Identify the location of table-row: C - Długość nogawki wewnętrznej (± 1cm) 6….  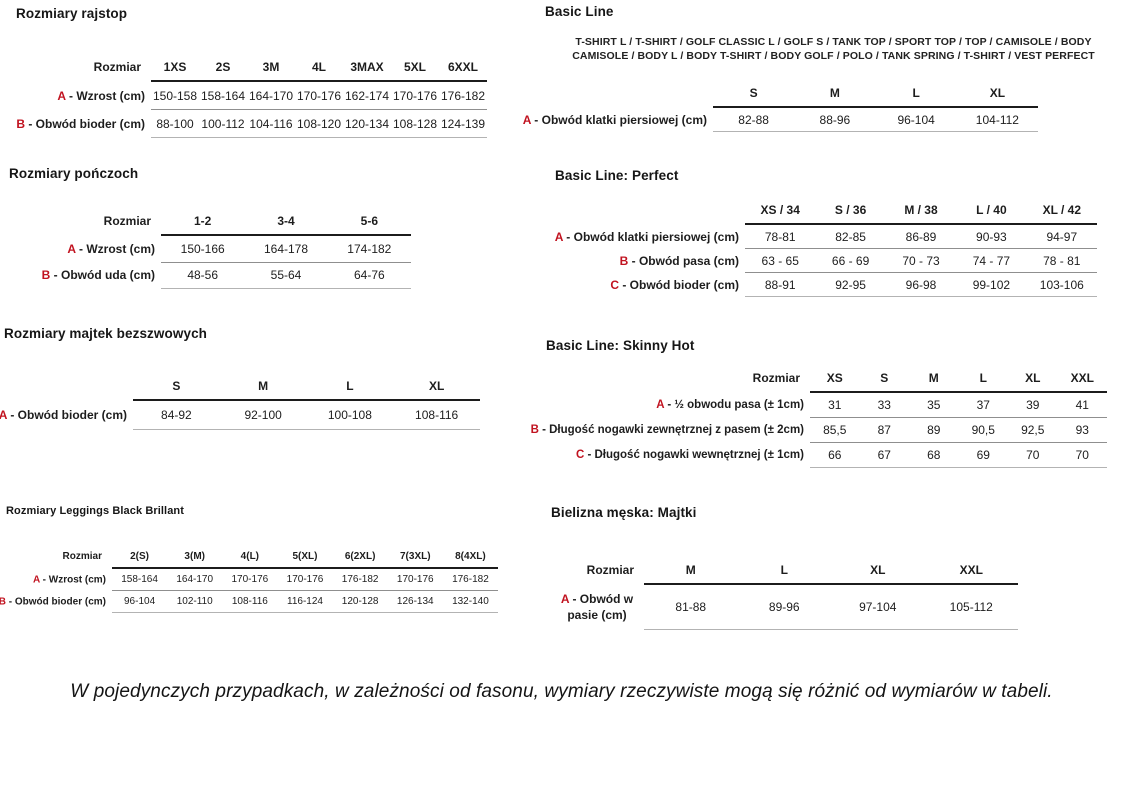
(841, 455).